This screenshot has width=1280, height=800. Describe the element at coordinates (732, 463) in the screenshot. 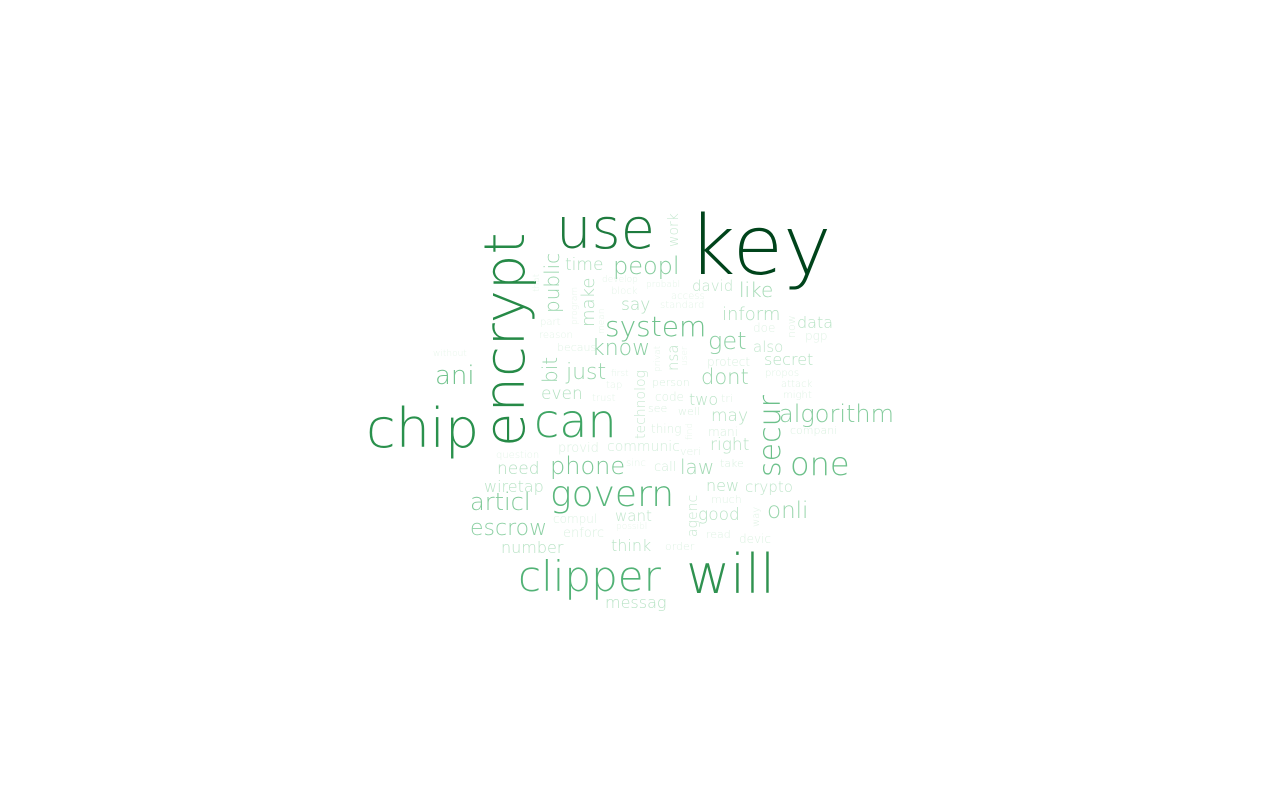

I see `word-take: take` at that location.